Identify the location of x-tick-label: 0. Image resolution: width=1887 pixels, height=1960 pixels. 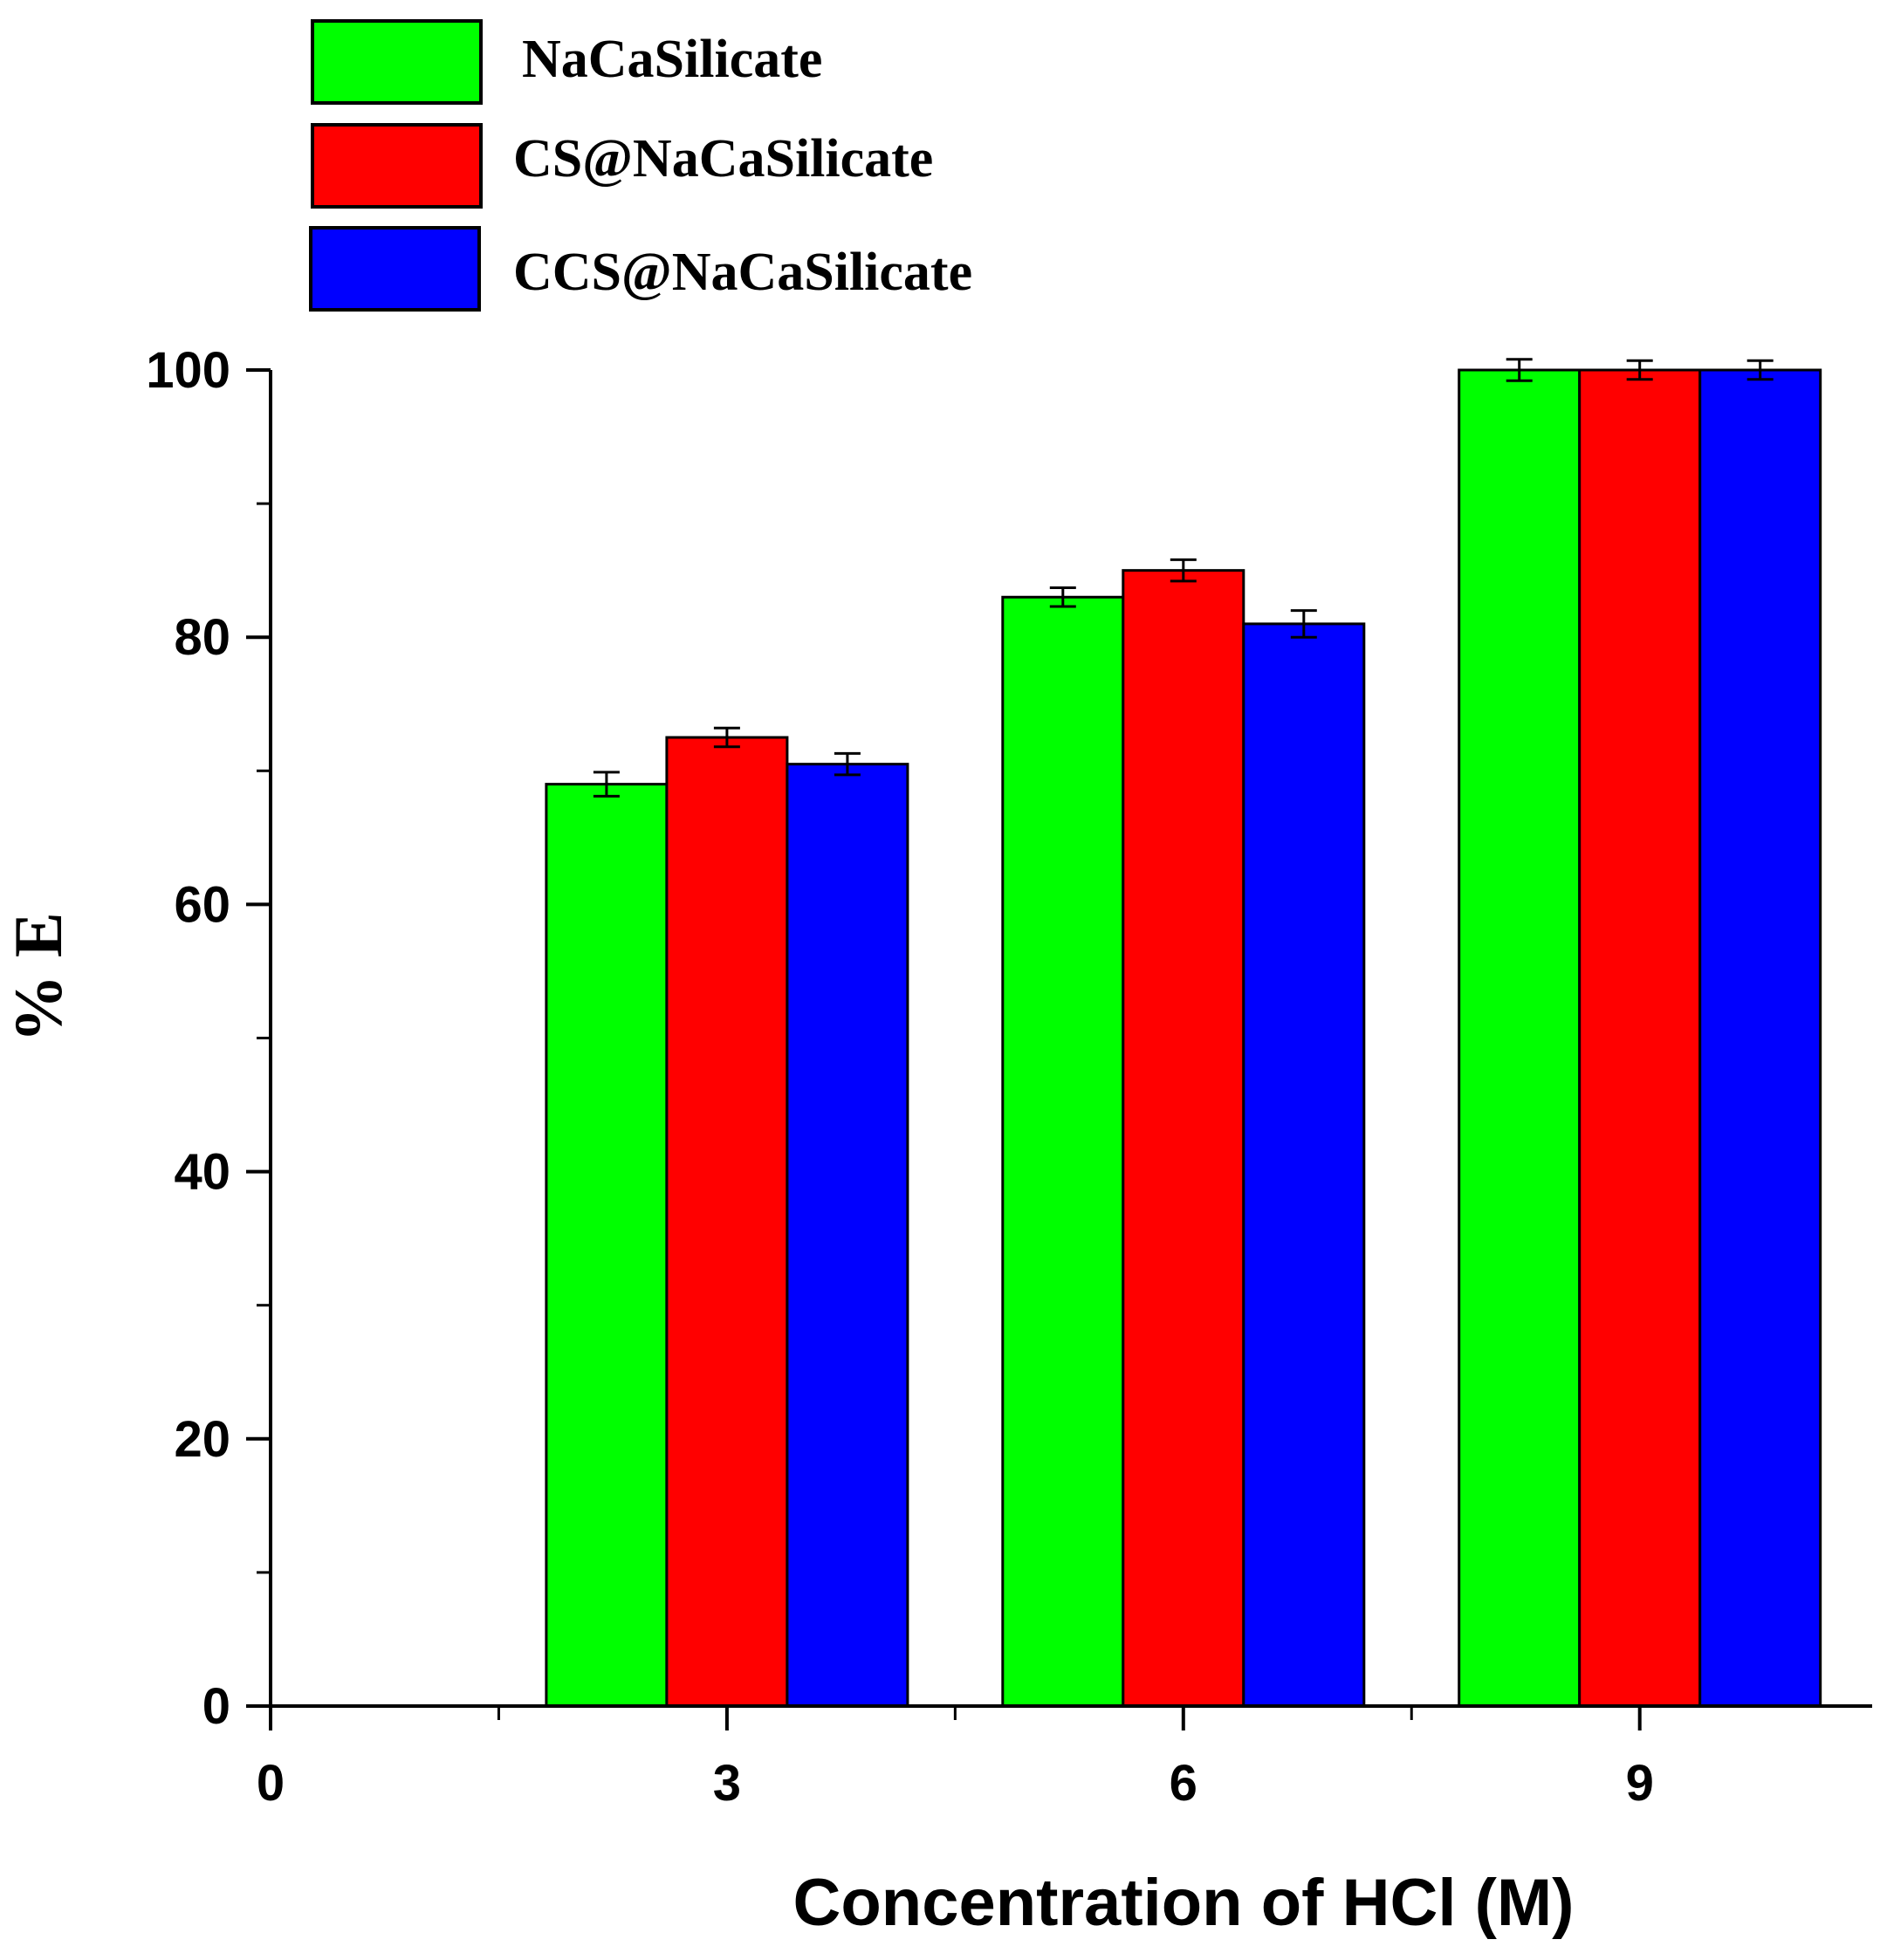
(271, 1784).